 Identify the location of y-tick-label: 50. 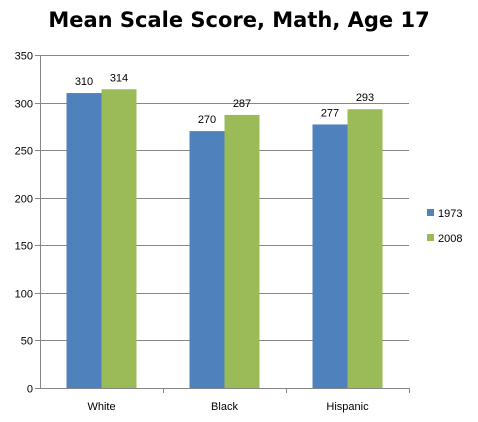
(27, 342).